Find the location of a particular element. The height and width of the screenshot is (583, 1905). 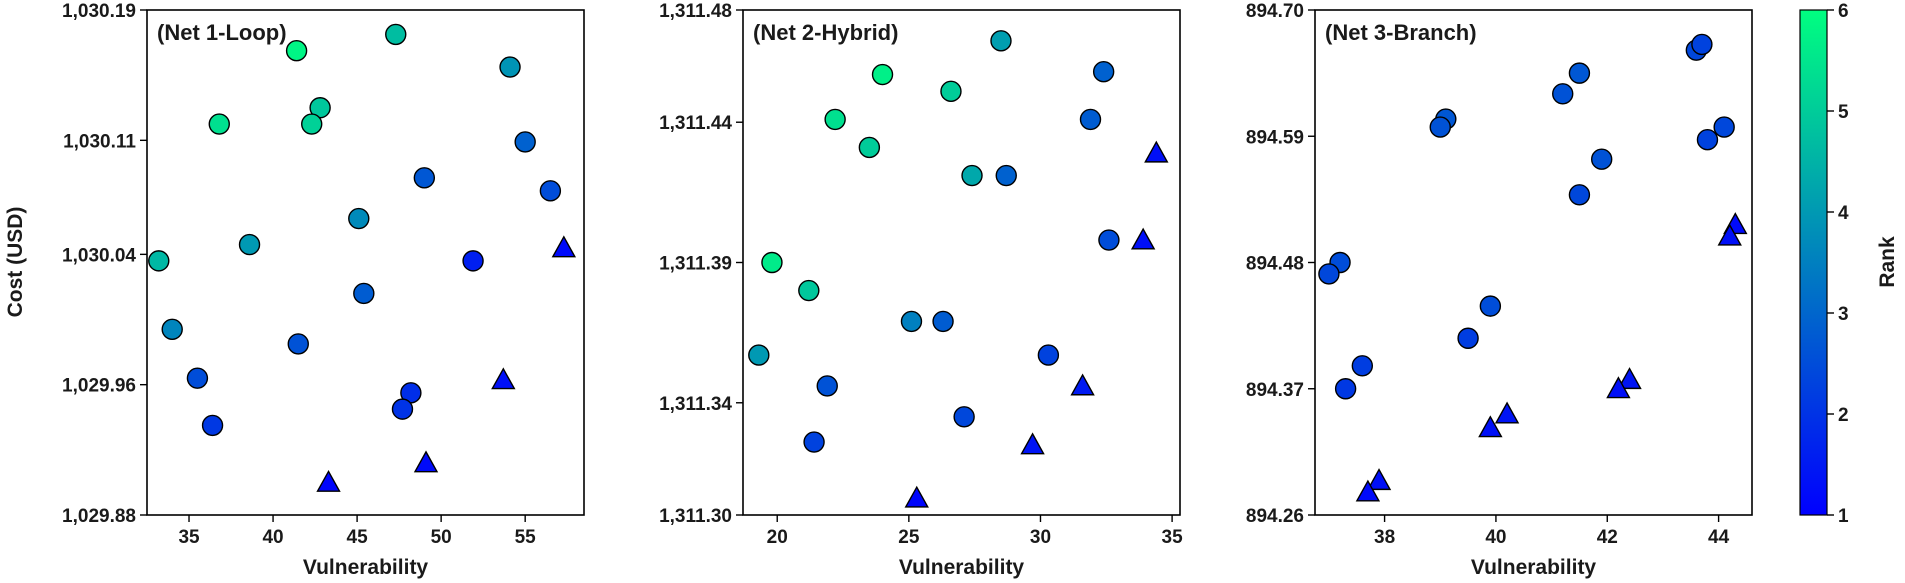

y-axis-ticks: 1,311.30 1,311.34 1,311.39 1,311.44 1,311.48 is located at coordinates (701, 264).